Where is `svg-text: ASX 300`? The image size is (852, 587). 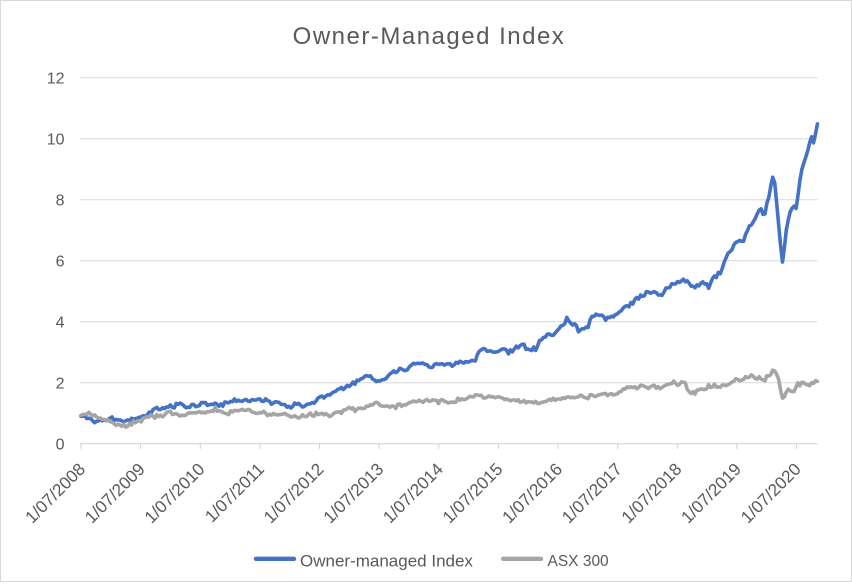
svg-text: ASX 300 is located at coordinates (579, 561).